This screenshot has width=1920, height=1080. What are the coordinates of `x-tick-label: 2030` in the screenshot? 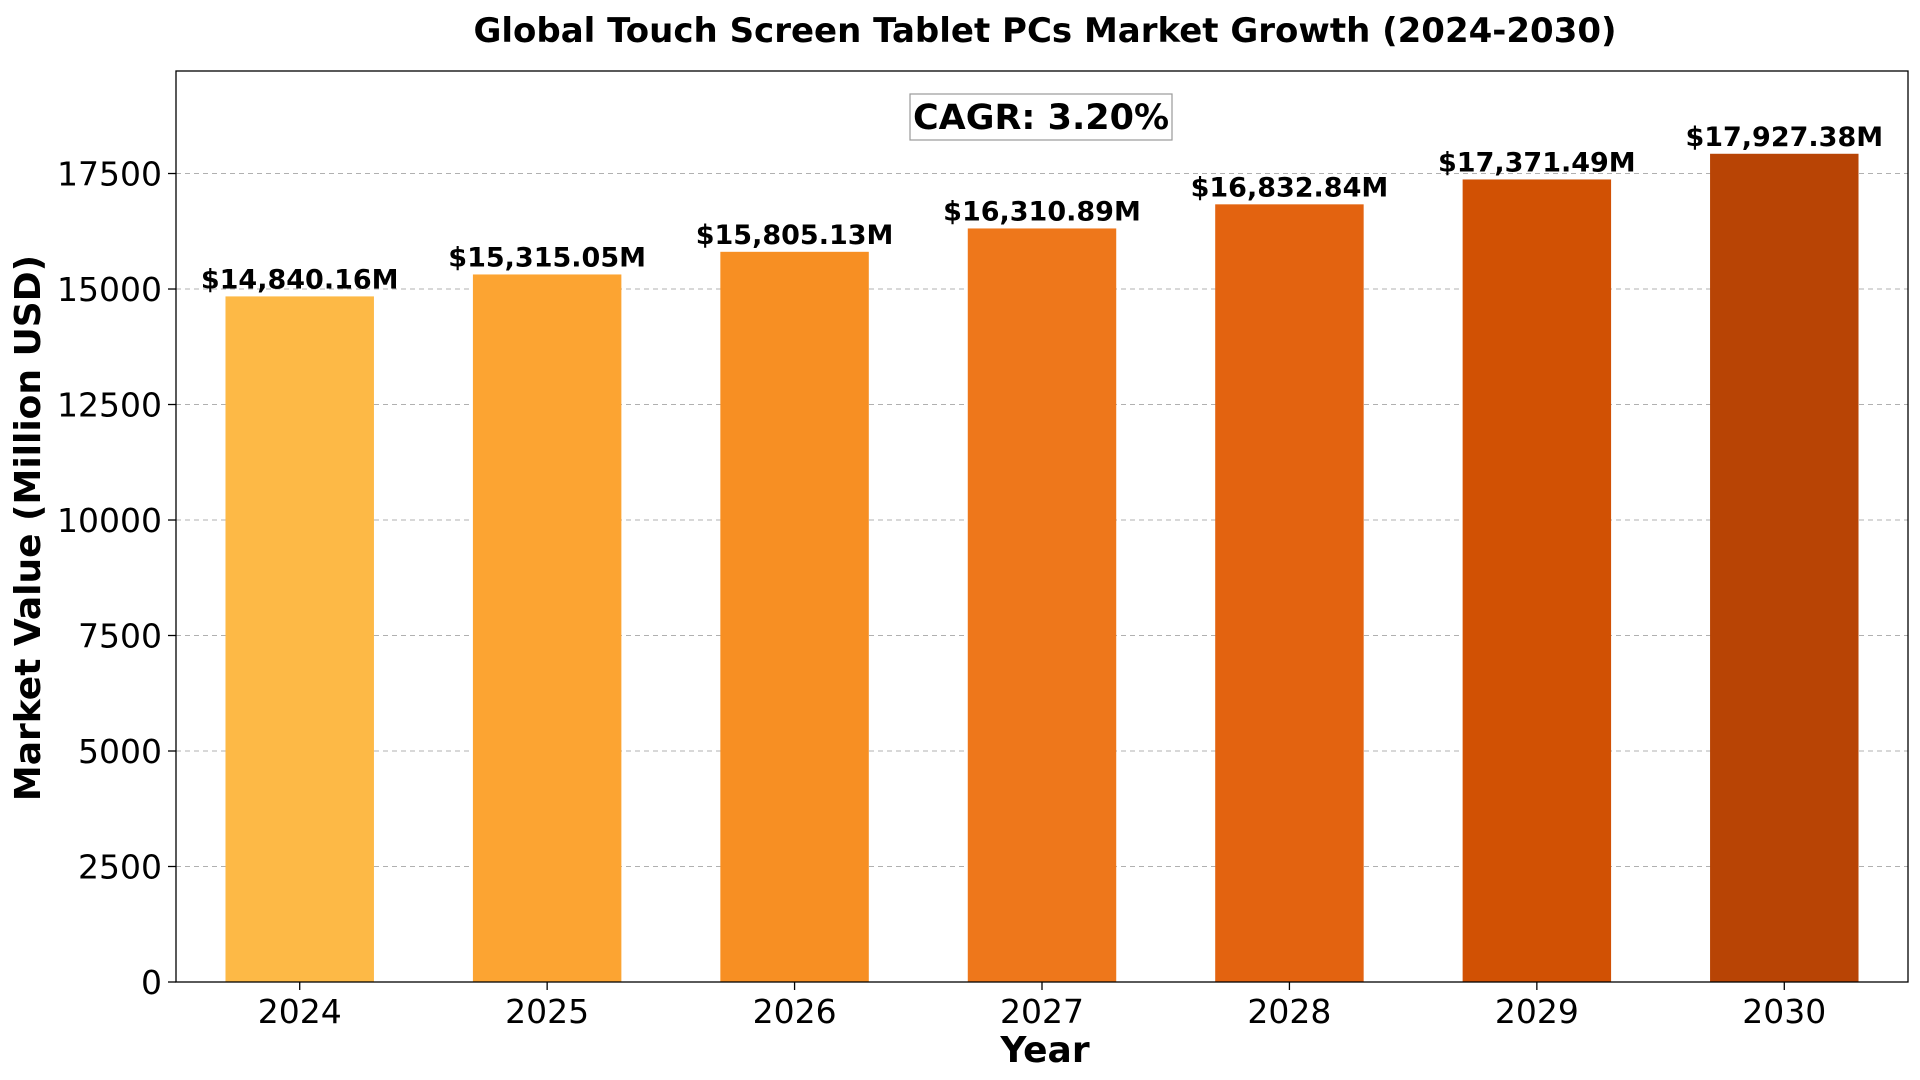 It's located at (1784, 1011).